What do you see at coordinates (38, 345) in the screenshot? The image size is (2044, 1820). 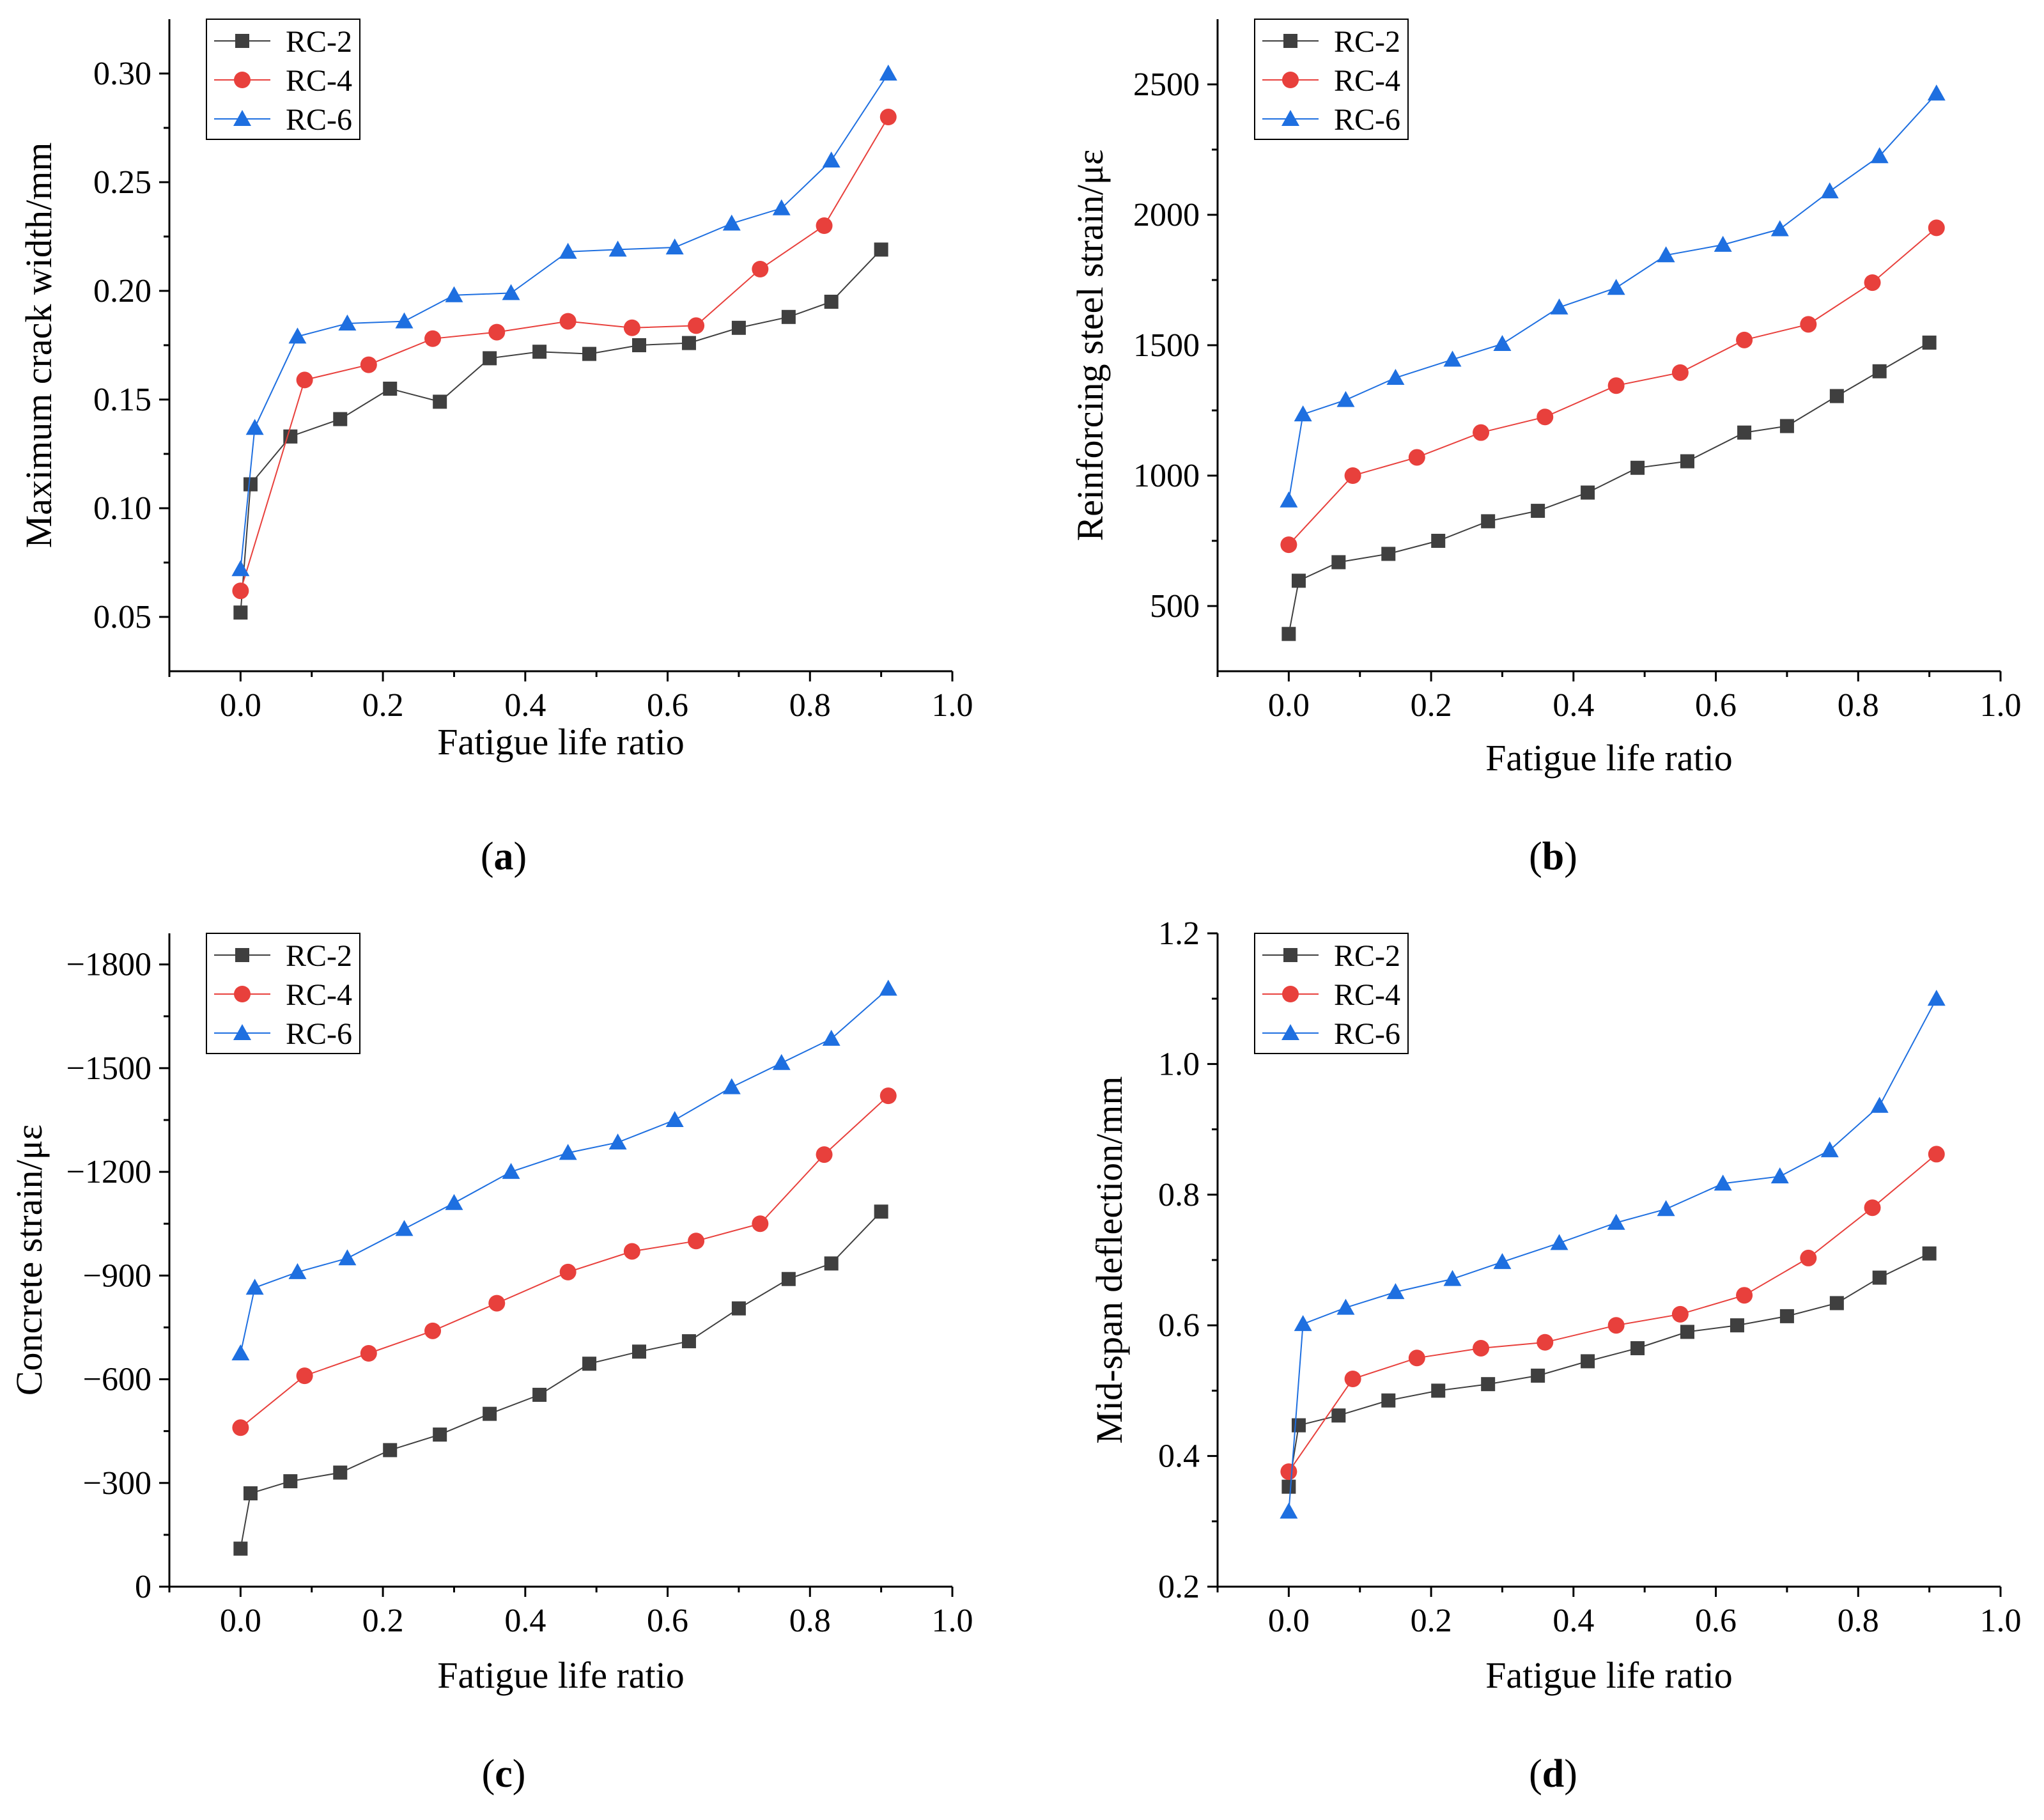 I see `y-axis-title: Maximum crack width/mm` at bounding box center [38, 345].